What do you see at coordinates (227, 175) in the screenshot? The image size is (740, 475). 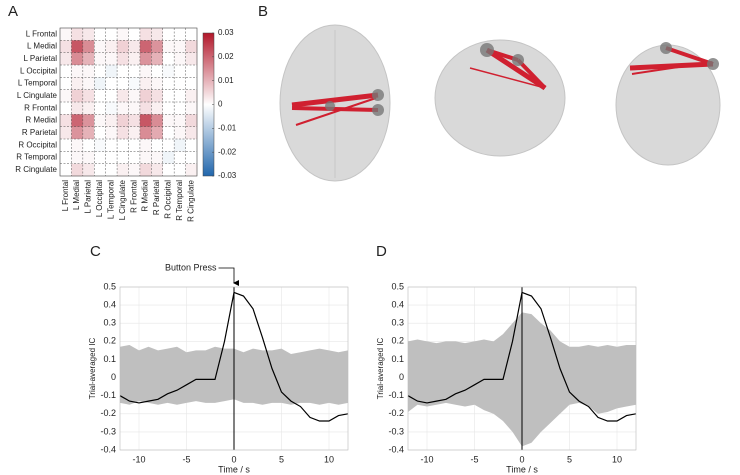 I see `colorbar-tick-label: -0.03` at bounding box center [227, 175].